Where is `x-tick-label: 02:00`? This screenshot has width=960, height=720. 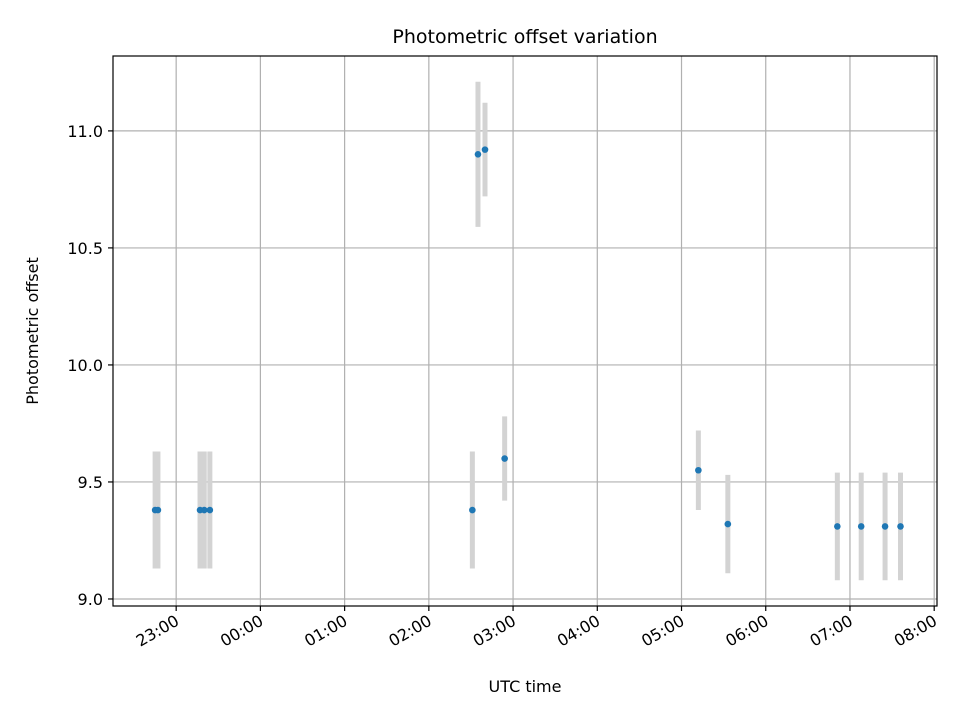
x-tick-label: 02:00 is located at coordinates (409, 631).